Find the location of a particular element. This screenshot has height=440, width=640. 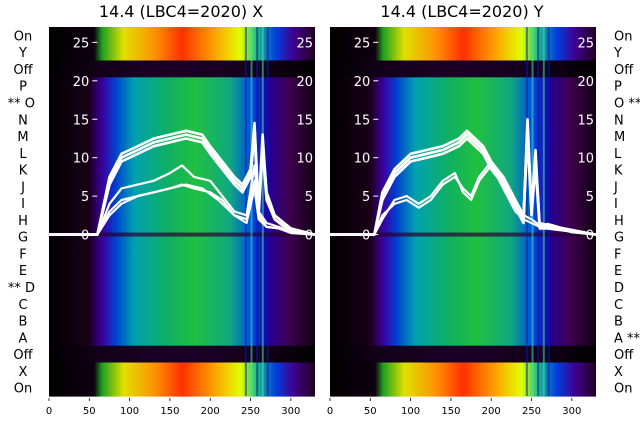

row-label: E is located at coordinates (618, 271).